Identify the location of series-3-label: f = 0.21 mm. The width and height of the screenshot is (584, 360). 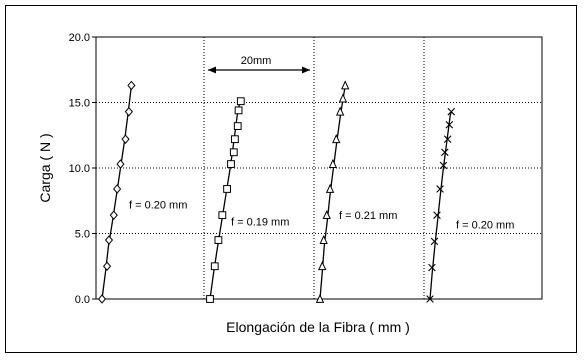
(368, 216).